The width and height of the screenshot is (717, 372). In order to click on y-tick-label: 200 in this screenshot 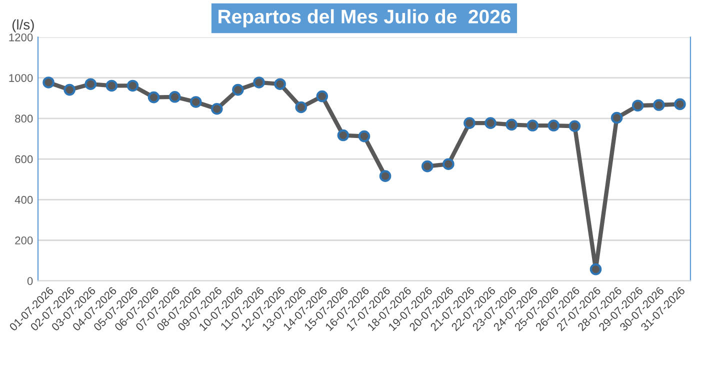, I will do `click(24, 240)`.